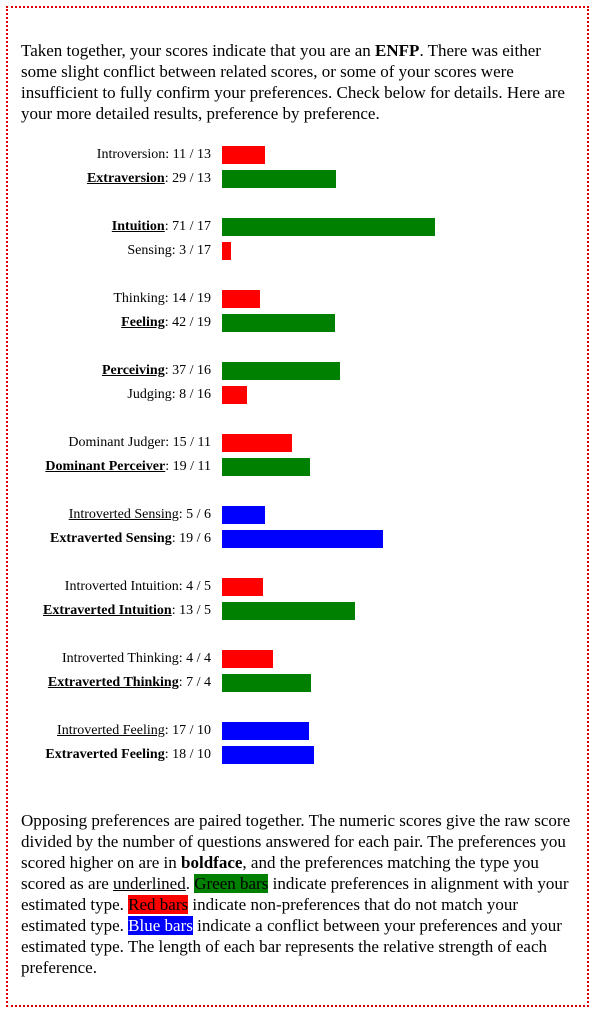 The image size is (601, 1019). Describe the element at coordinates (243, 155) in the screenshot. I see `bar-introversion` at that location.